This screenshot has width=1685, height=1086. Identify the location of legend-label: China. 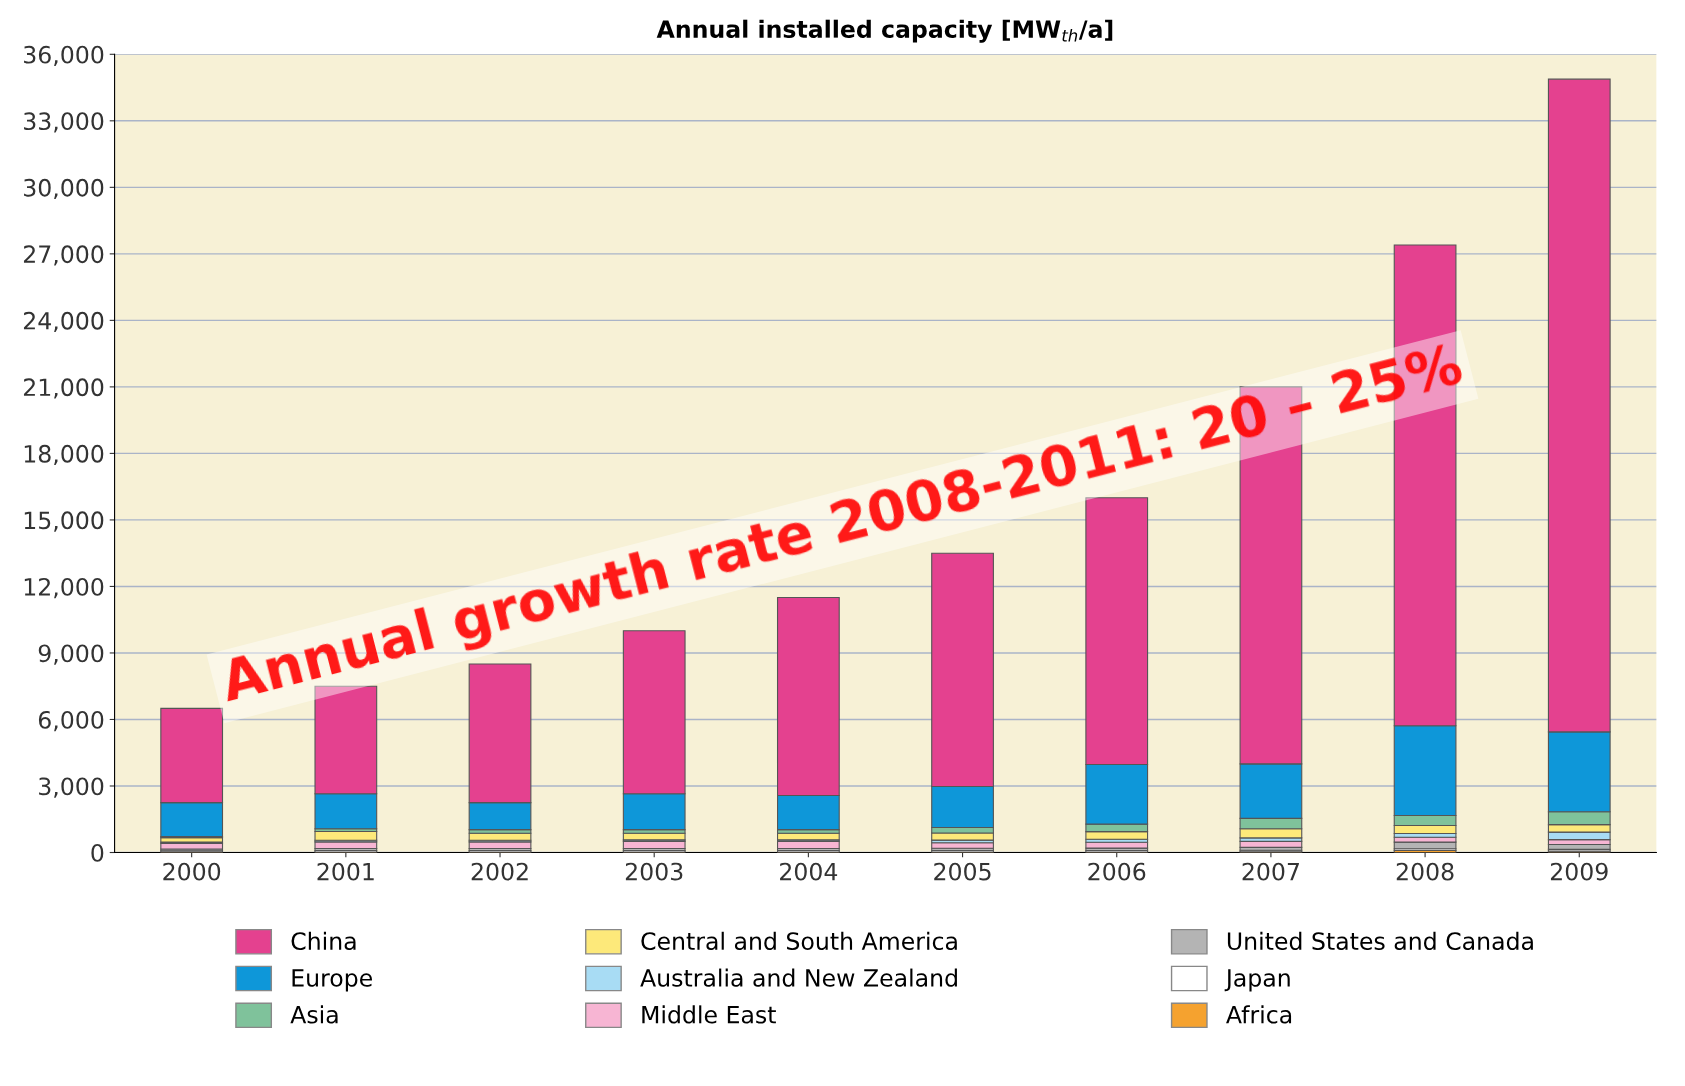
(323, 941).